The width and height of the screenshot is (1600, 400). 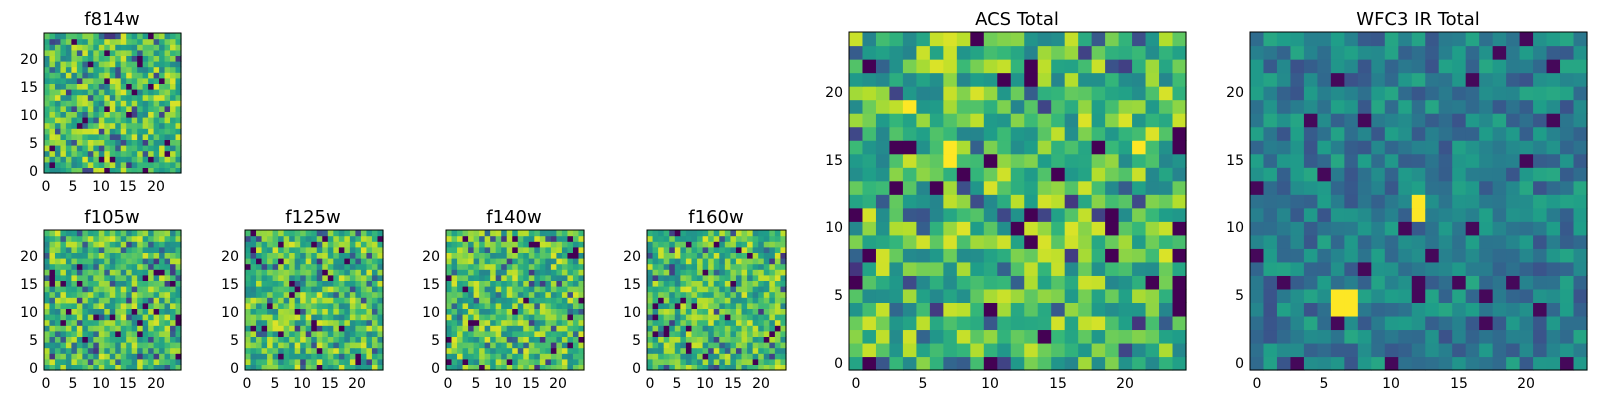 What do you see at coordinates (503, 384) in the screenshot?
I see `x-tick-label: 10` at bounding box center [503, 384].